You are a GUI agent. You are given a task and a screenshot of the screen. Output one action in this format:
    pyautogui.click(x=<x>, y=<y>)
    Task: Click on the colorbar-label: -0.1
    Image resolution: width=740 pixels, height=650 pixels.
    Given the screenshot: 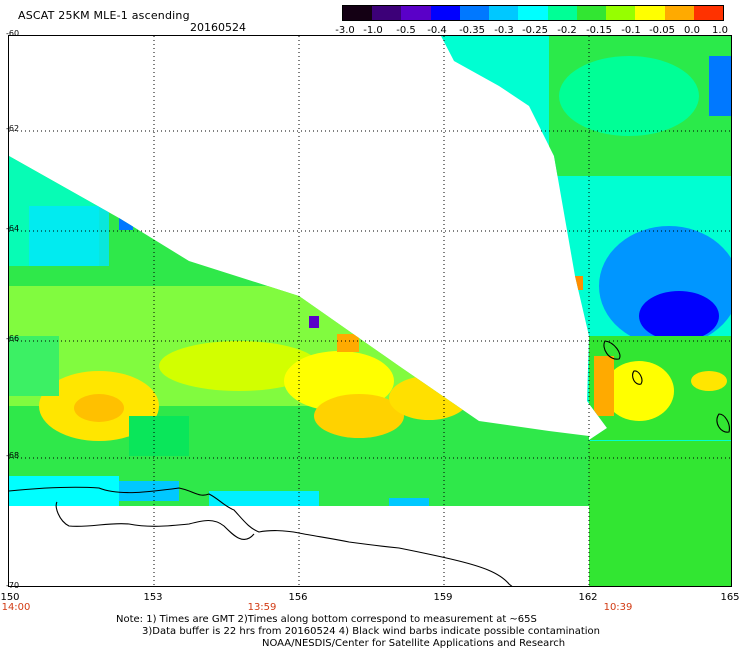 What is the action you would take?
    pyautogui.click(x=631, y=30)
    